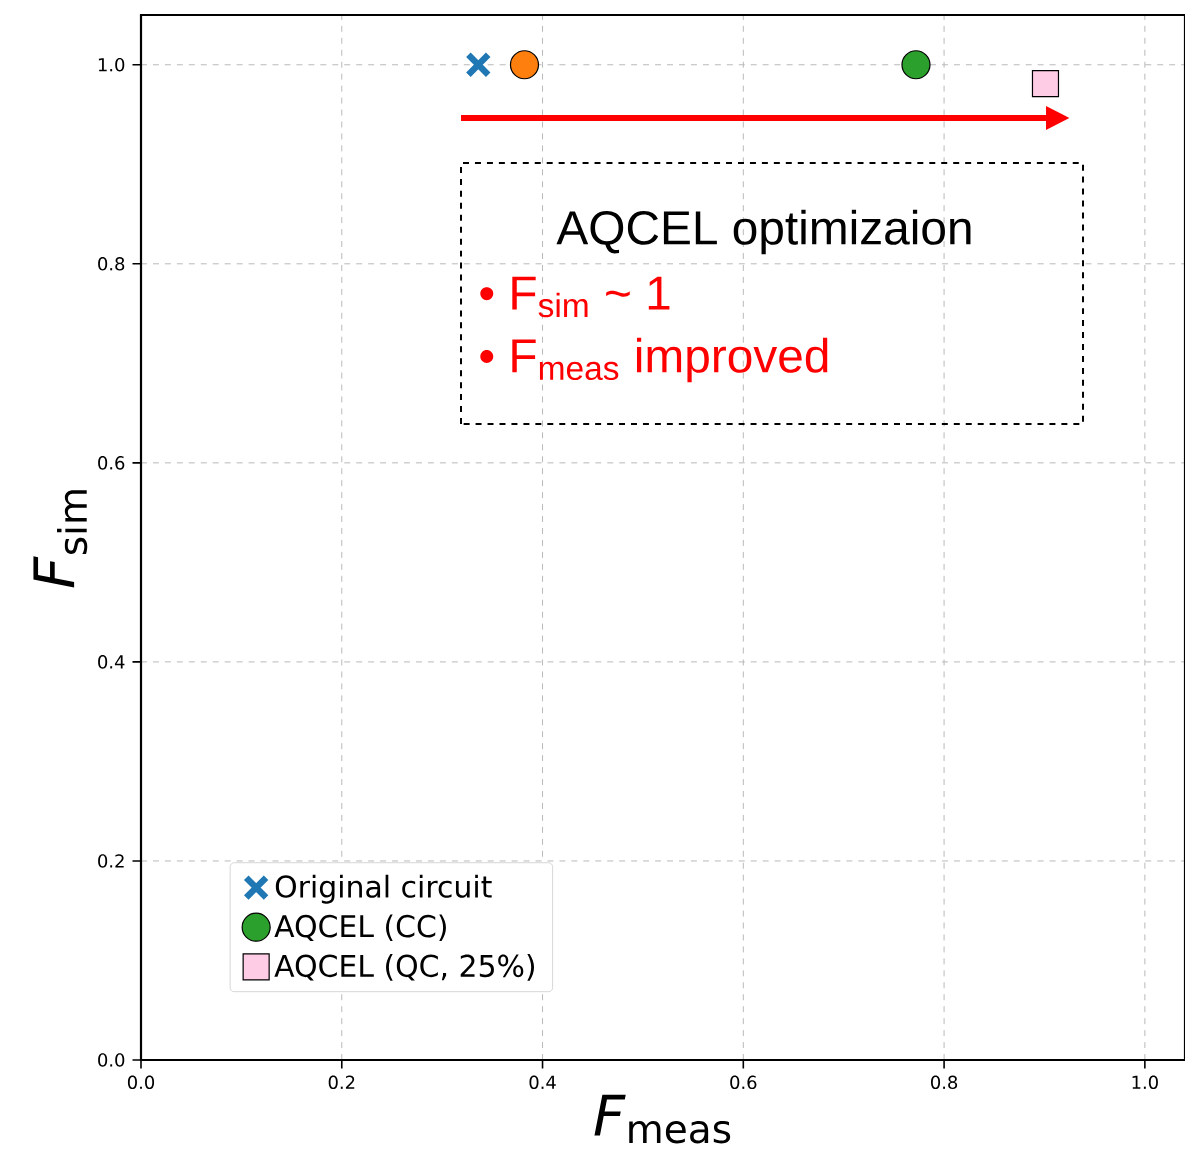 The image size is (1185, 1173). What do you see at coordinates (383, 889) in the screenshot?
I see `legend-label: Original circuit` at bounding box center [383, 889].